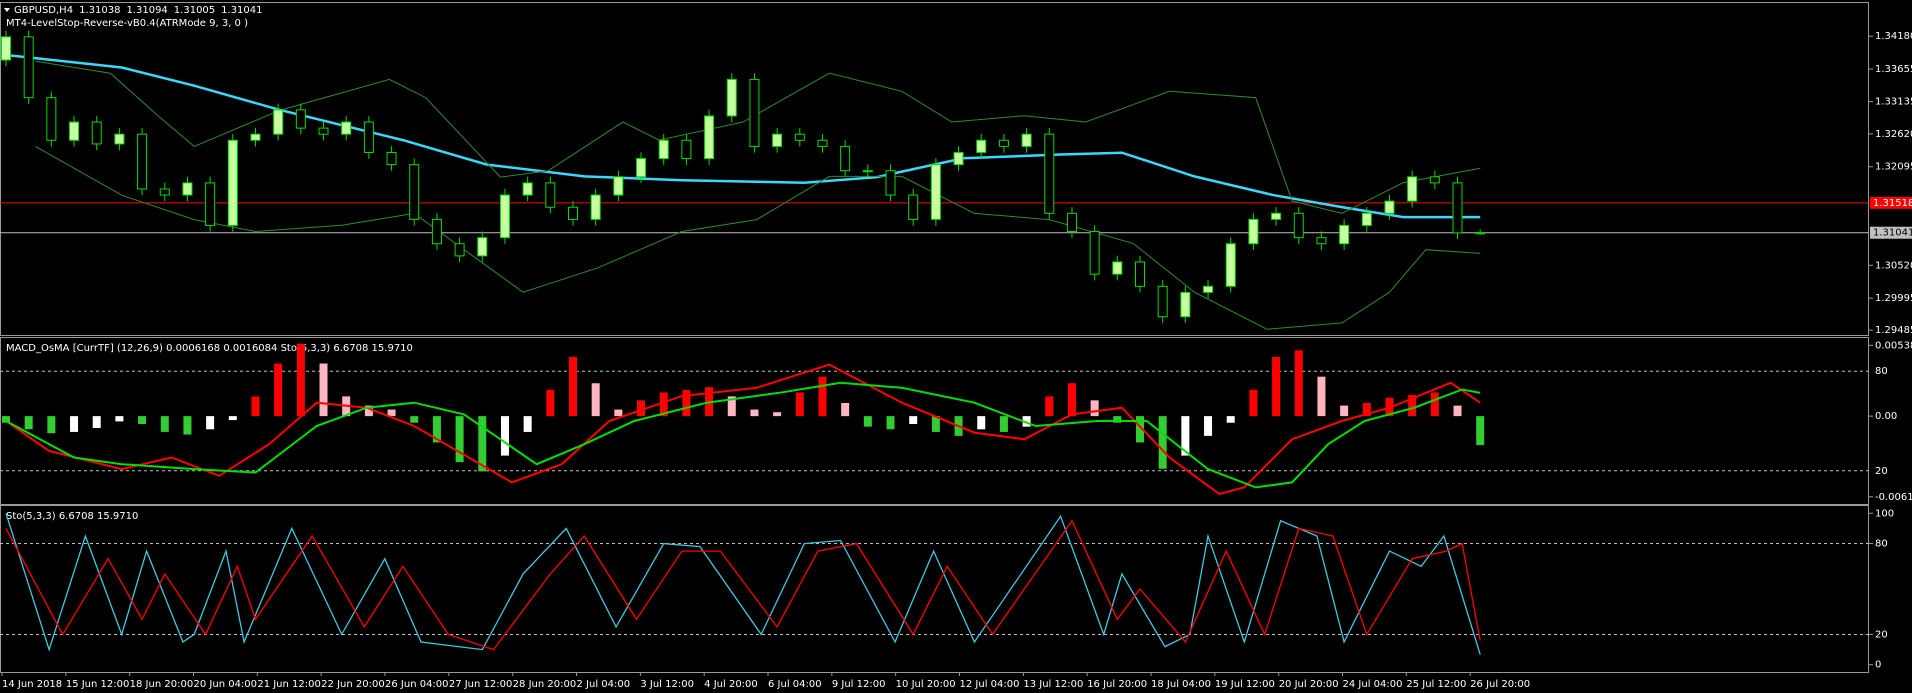 Image resolution: width=1912 pixels, height=693 pixels. What do you see at coordinates (146, 10) in the screenshot?
I see `ohlc-high: 1.31094` at bounding box center [146, 10].